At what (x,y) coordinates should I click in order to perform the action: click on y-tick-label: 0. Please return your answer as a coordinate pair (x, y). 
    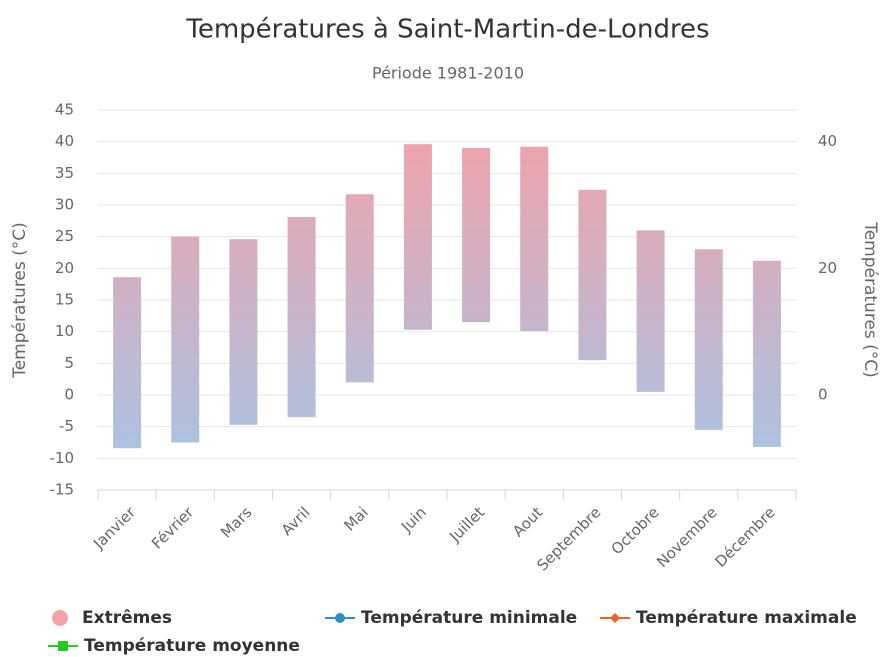
    Looking at the image, I should click on (69, 395).